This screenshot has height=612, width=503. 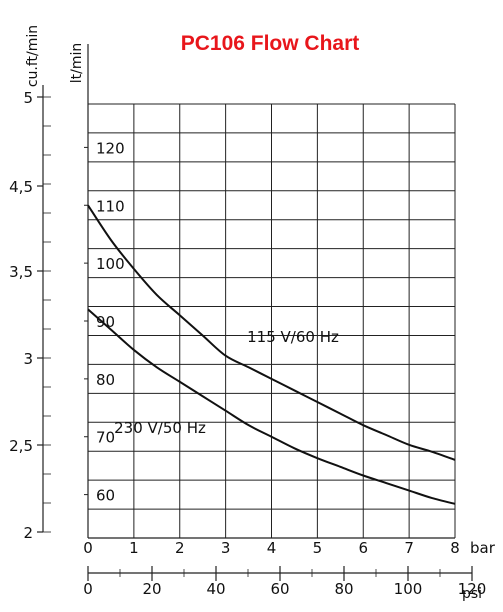 I want to click on y-tick-label: 110, so click(x=110, y=206).